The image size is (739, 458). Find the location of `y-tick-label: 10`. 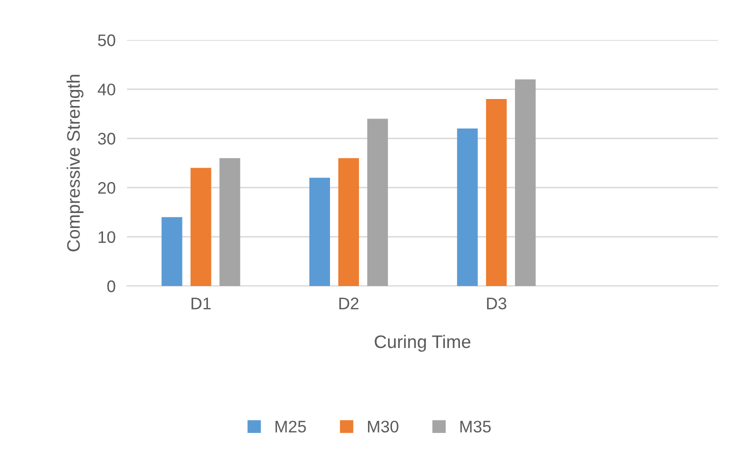

y-tick-label: 10 is located at coordinates (107, 237).